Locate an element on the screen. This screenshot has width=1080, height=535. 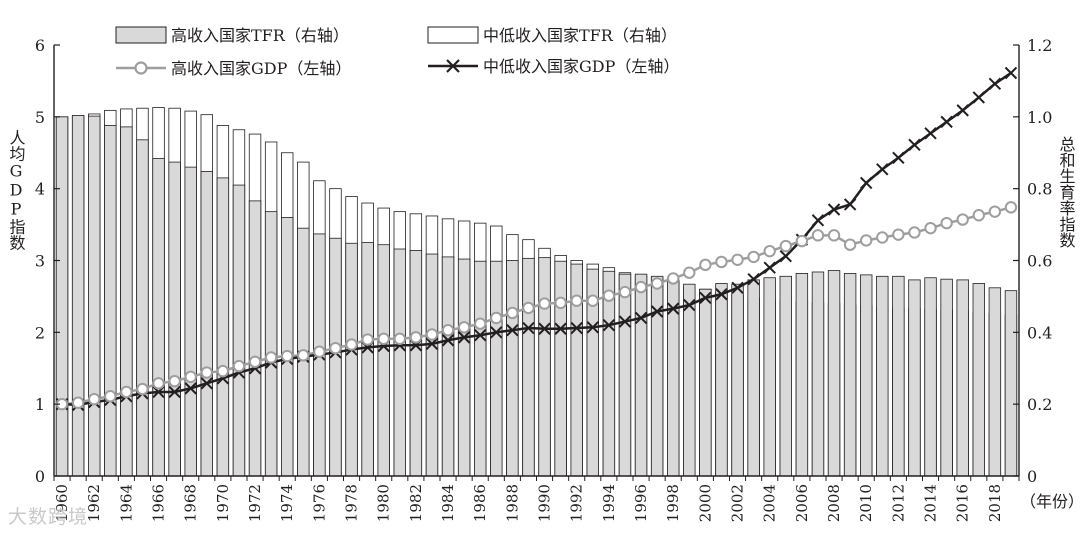
marker-high-gdp-1983 is located at coordinates (432, 334).